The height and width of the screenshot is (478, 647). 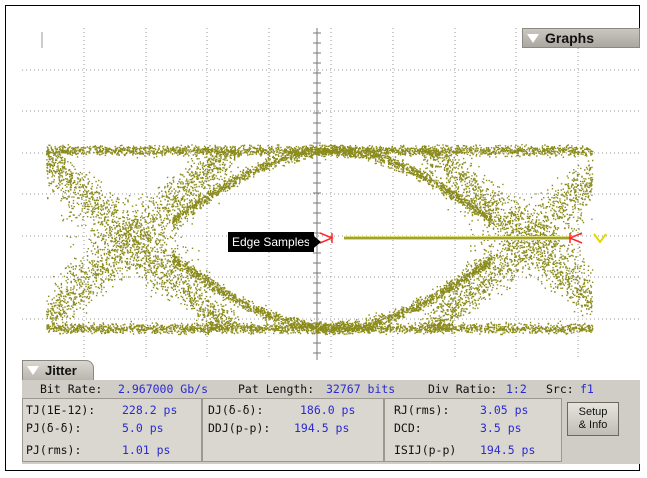 I want to click on pj-rms-label: PJ(rms):, so click(x=54, y=450).